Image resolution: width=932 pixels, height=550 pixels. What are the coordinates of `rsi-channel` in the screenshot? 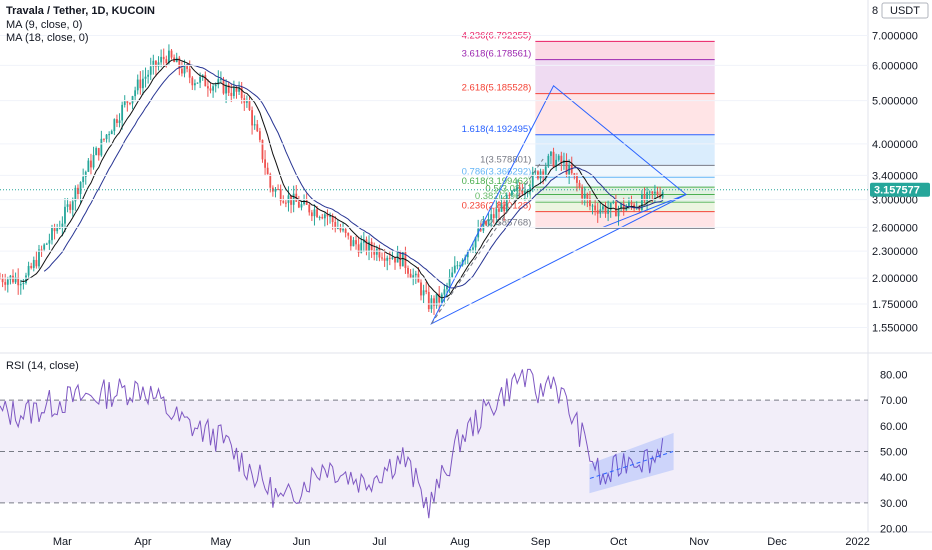 It's located at (631, 463).